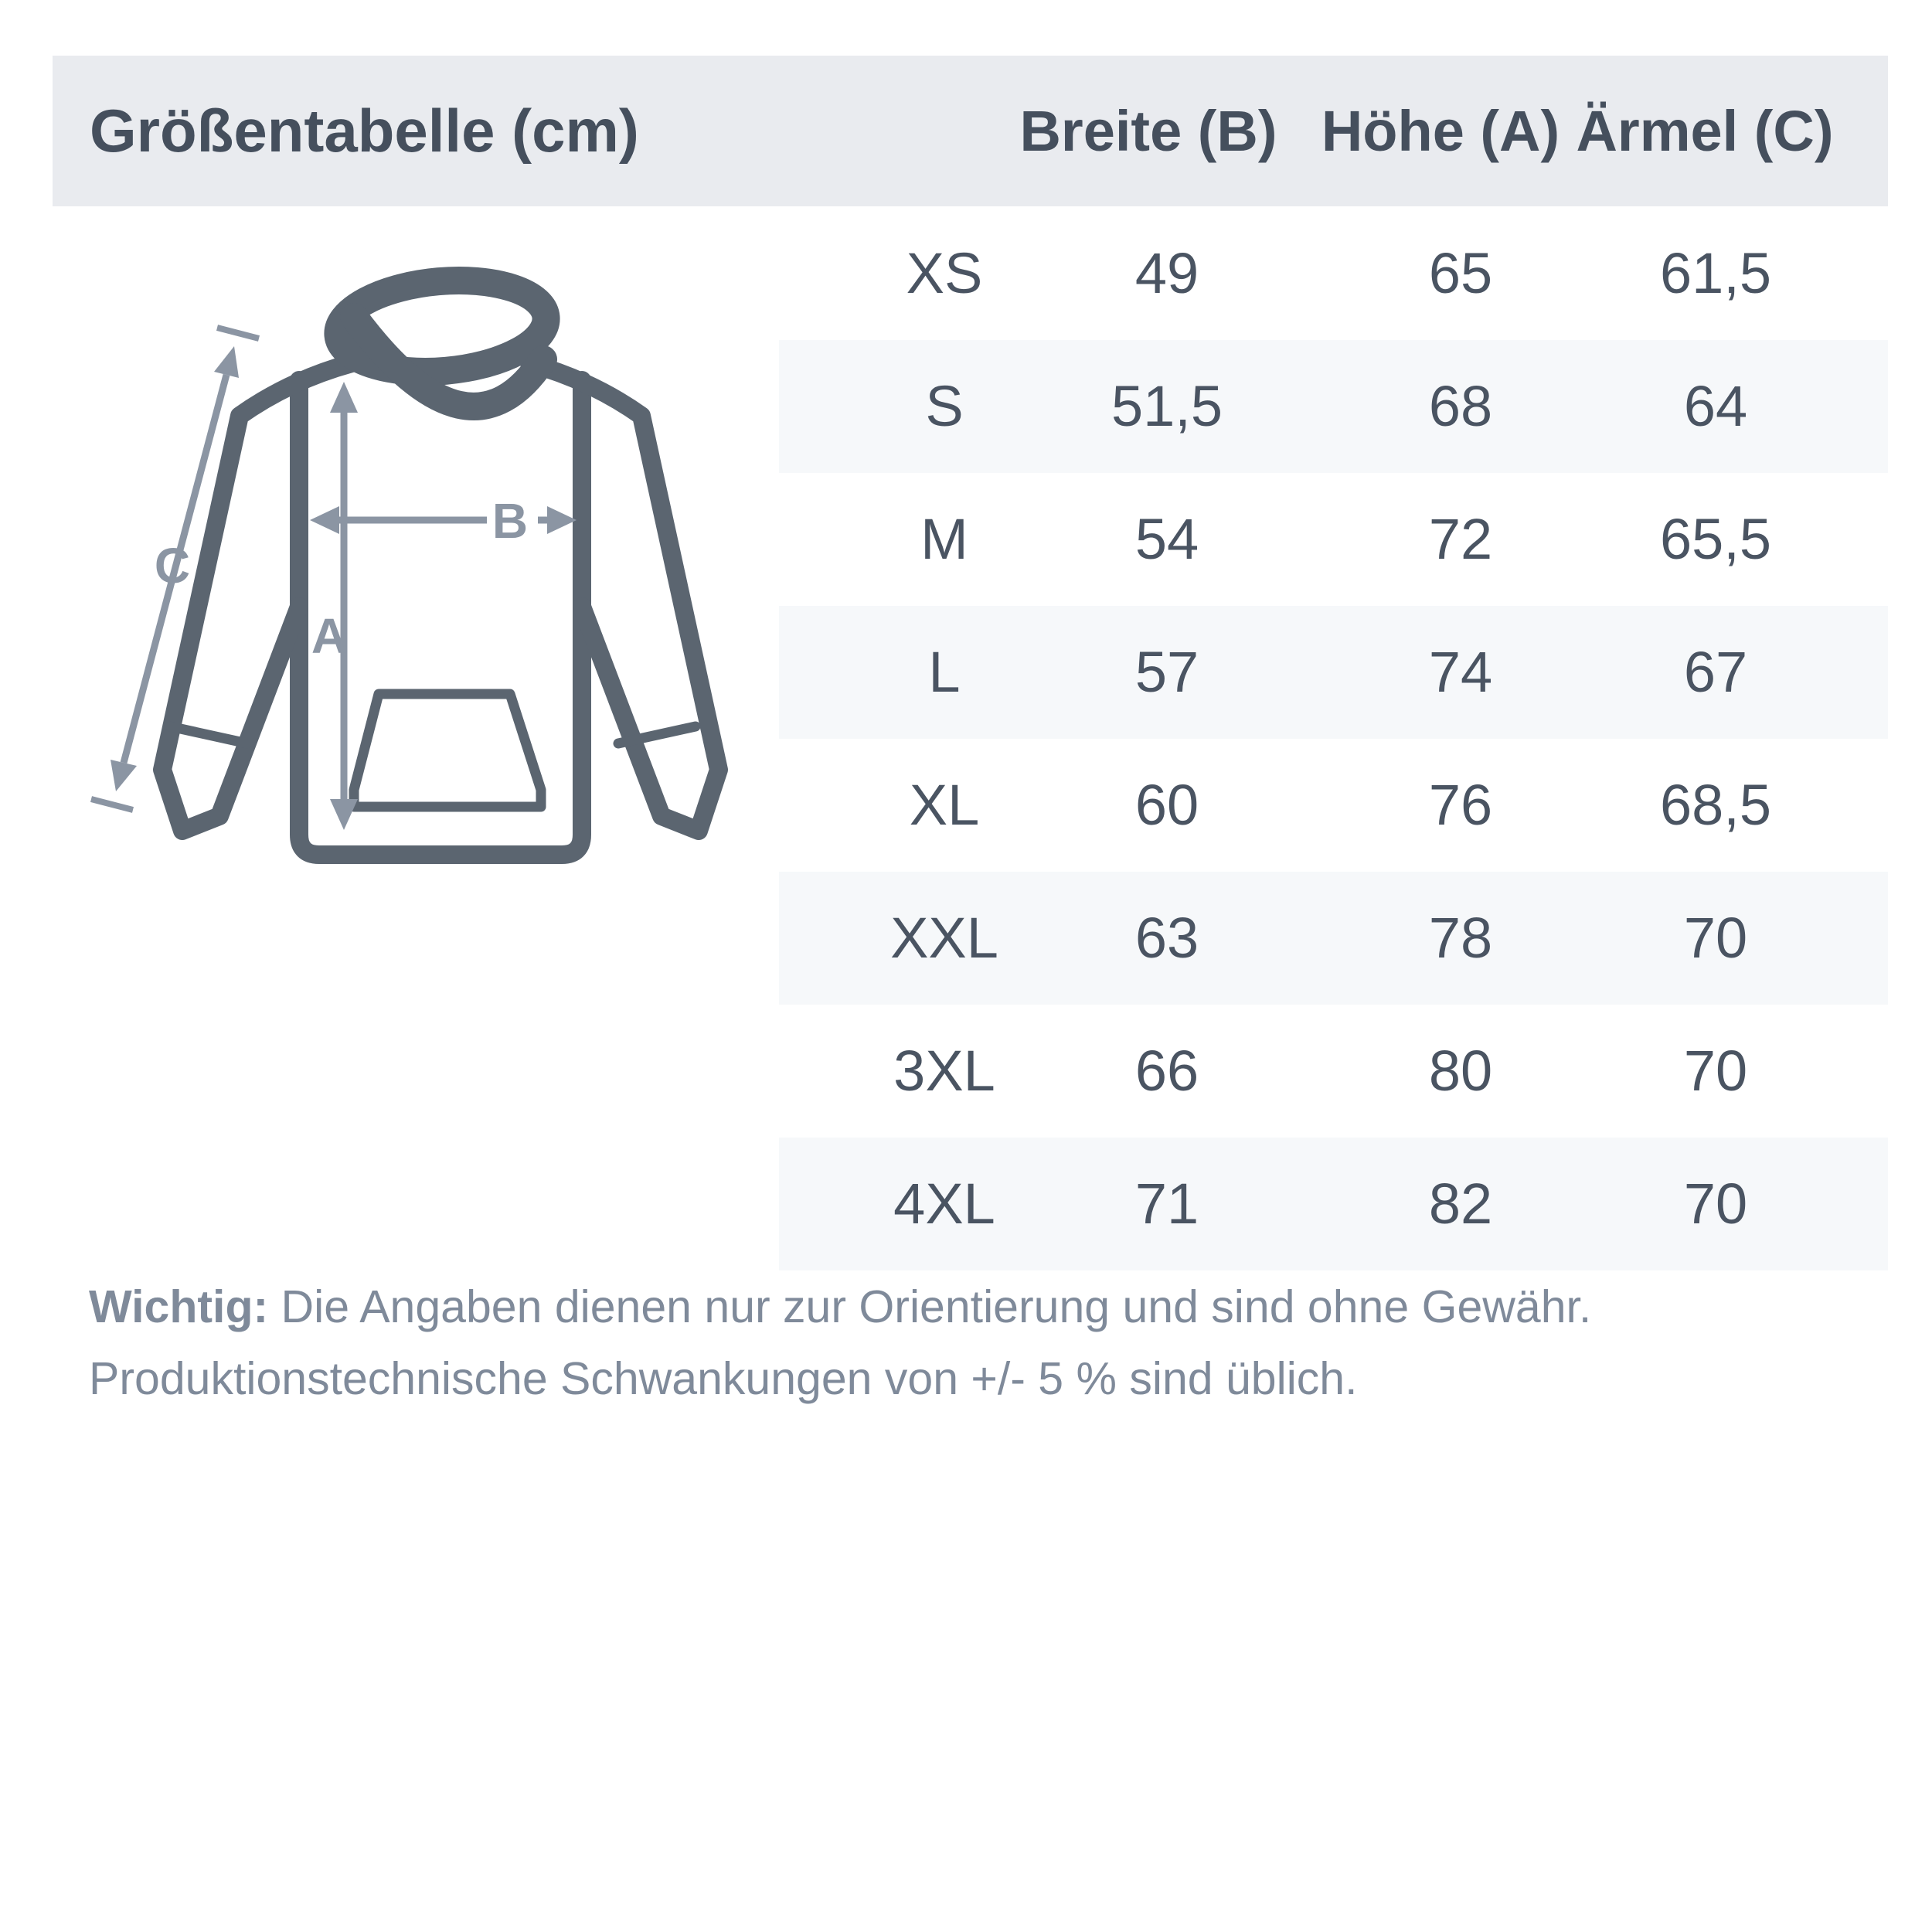 The image size is (1932, 1932). I want to click on column-header-breite: Breite (B), so click(1148, 131).